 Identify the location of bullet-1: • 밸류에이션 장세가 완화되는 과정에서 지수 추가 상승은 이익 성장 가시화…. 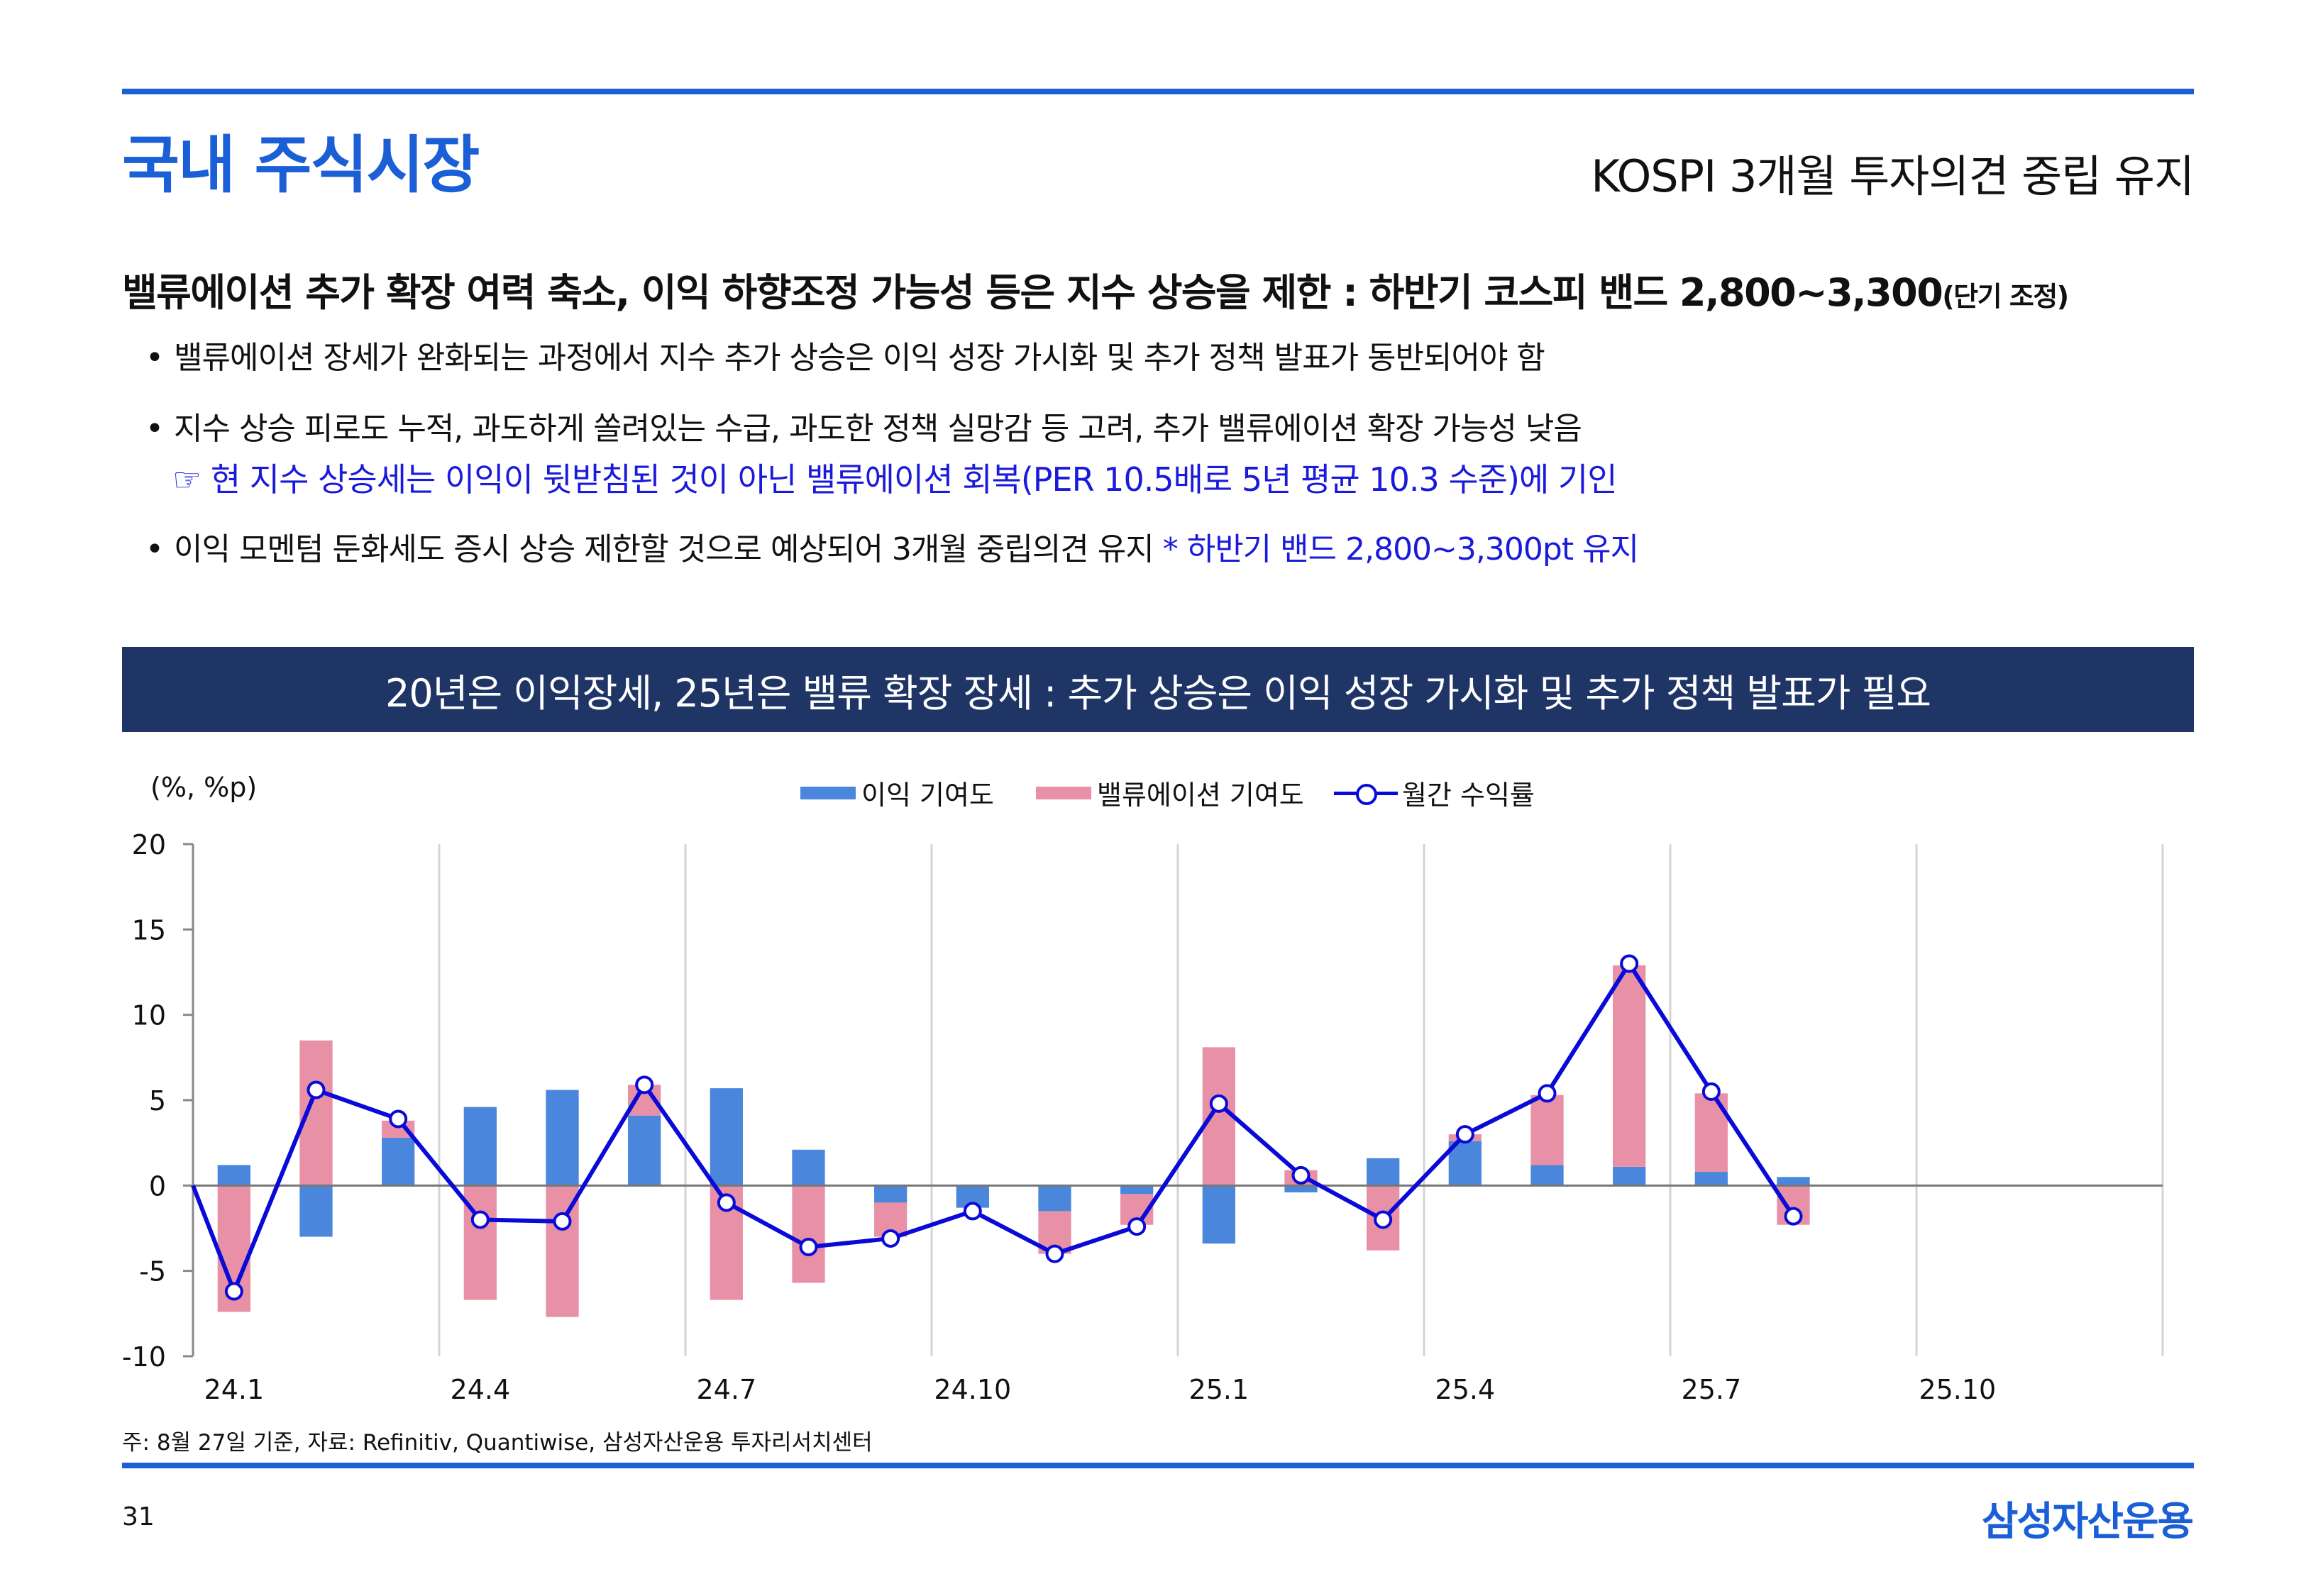
(845, 354).